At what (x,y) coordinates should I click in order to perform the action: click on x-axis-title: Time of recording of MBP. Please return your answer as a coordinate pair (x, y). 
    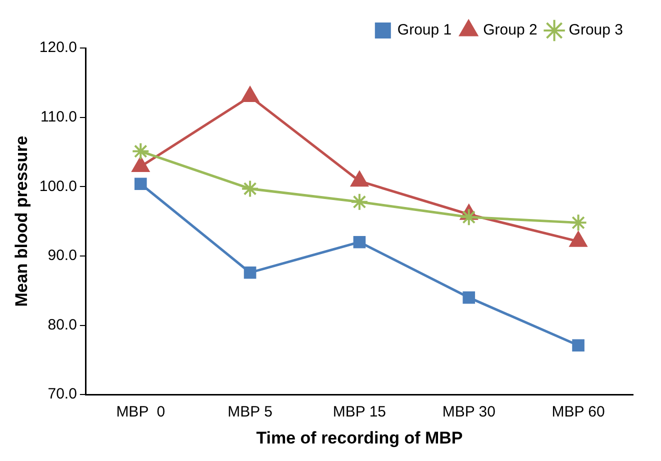
    Looking at the image, I should click on (359, 438).